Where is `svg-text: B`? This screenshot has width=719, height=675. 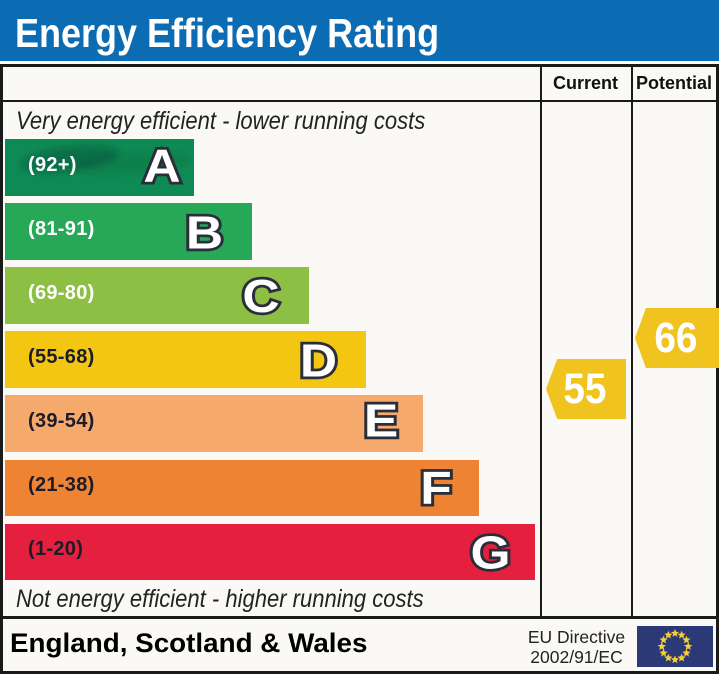 svg-text: B is located at coordinates (204, 233).